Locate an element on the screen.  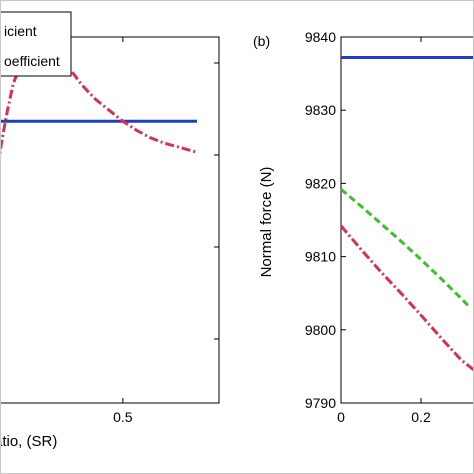
panel-a-x-axis-label: atio, (SR) is located at coordinates (28, 441).